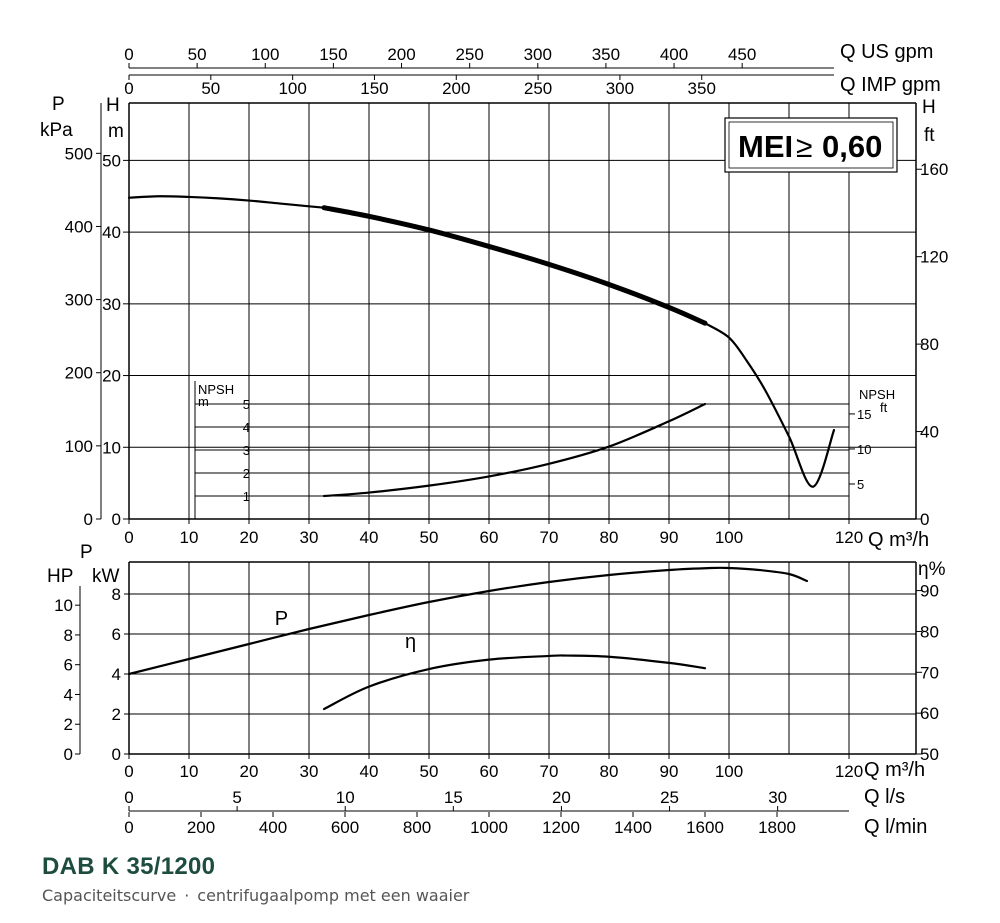  Describe the element at coordinates (249, 537) in the screenshot. I see `tick-label-q-top: 20` at that location.